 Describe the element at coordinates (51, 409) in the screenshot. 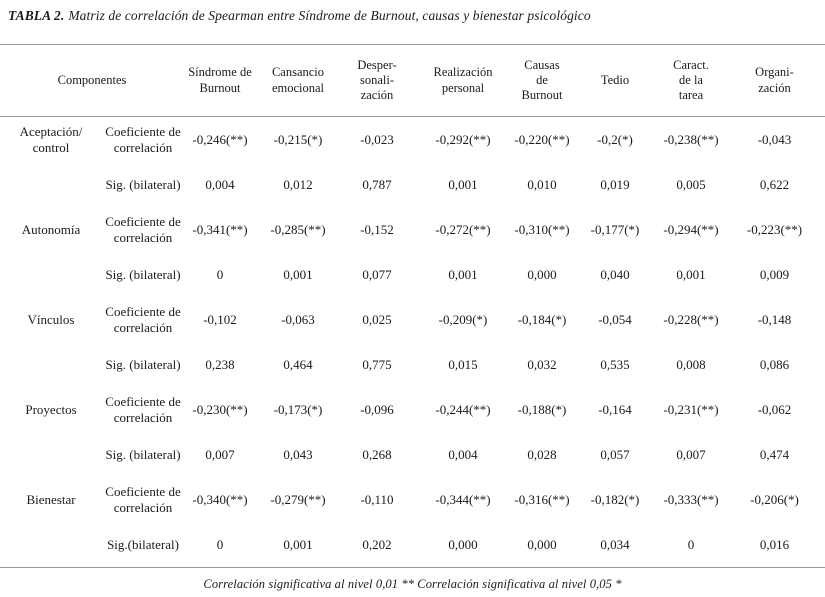

I see `row-group-label: Proyectos` at that location.